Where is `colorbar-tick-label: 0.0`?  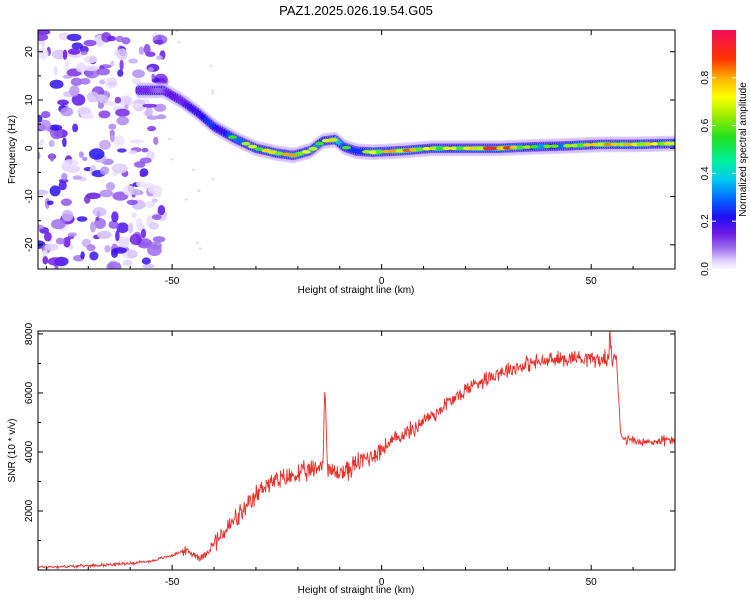 colorbar-tick-label: 0.0 is located at coordinates (705, 269).